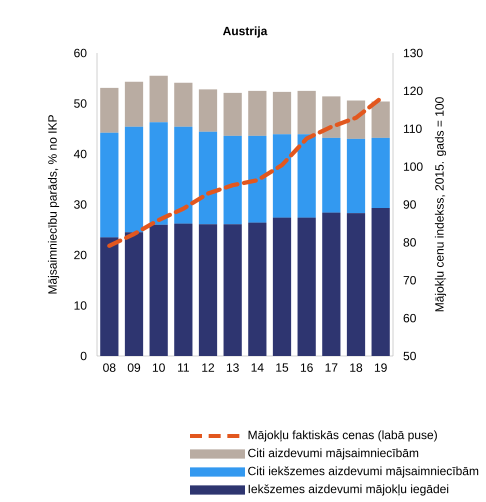 The image size is (486, 502). What do you see at coordinates (440, 204) in the screenshot?
I see `y2-axis-title: Mājokļu cenu indekss, 2015. gads = 100` at bounding box center [440, 204].